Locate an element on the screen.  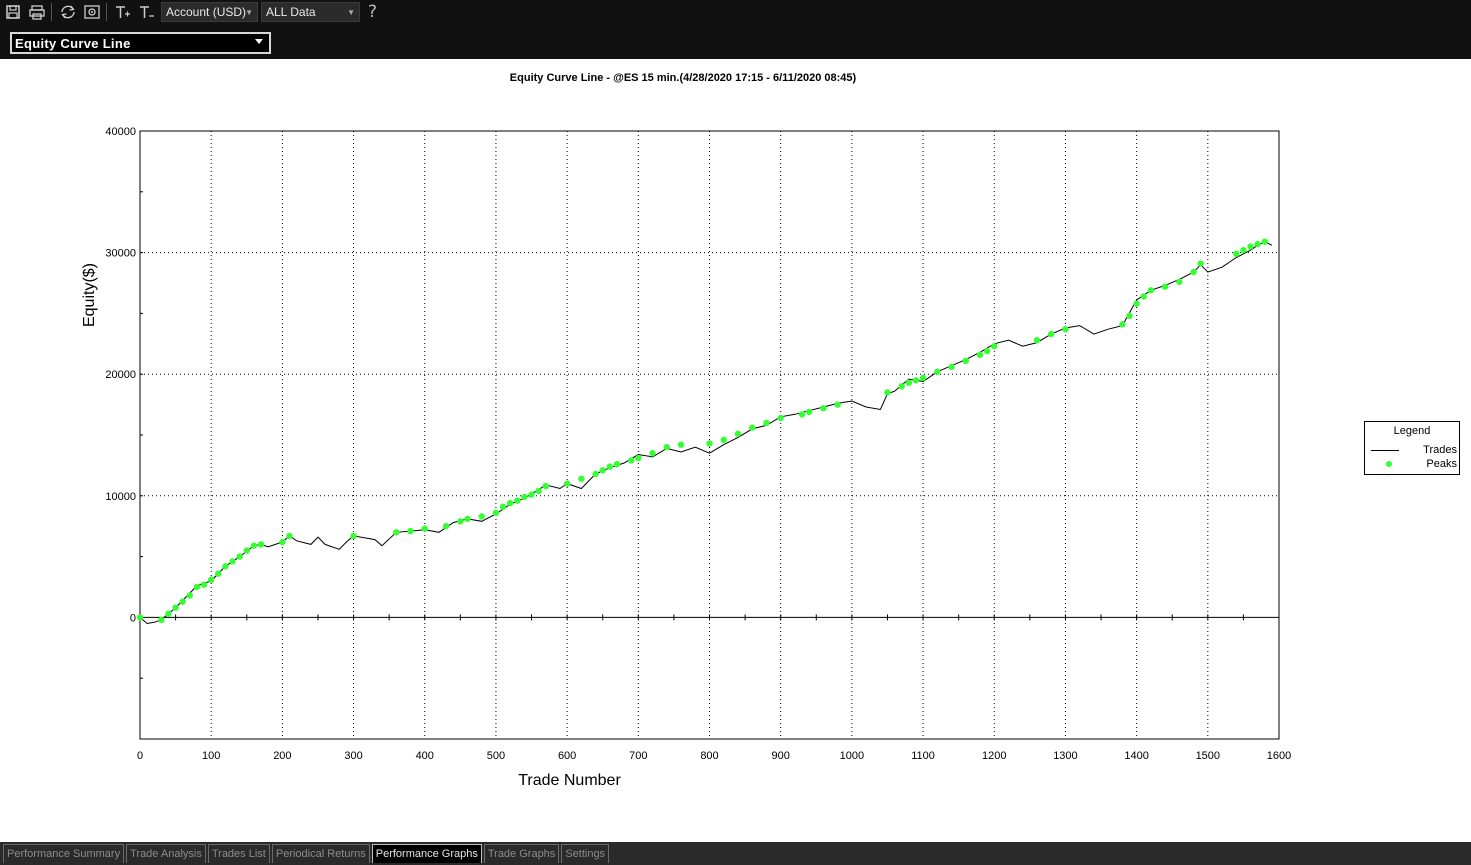
legend-peaks-marker is located at coordinates (1389, 464).